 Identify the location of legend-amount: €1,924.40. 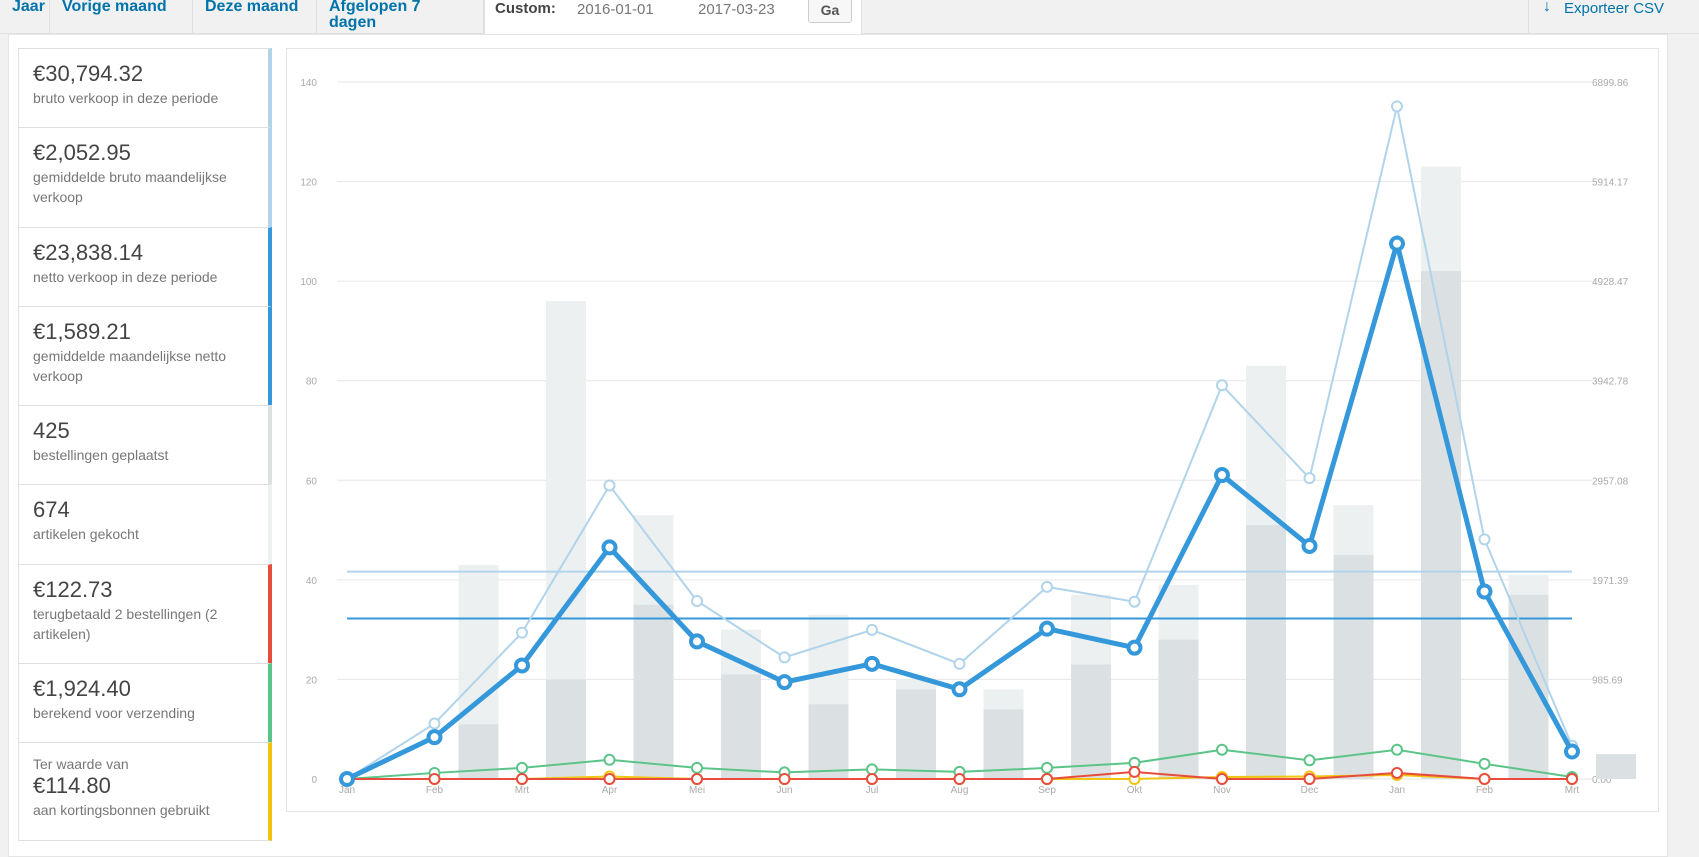
(82, 688).